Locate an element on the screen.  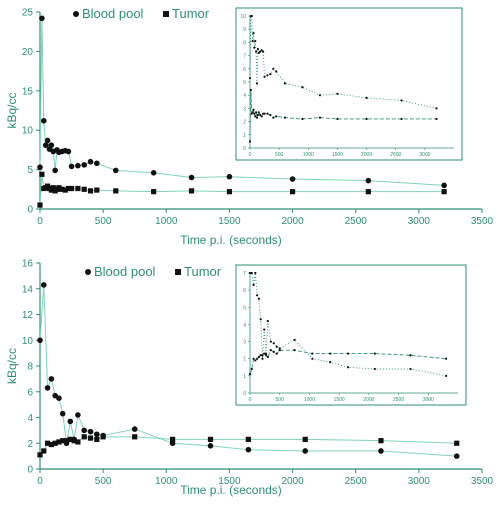
chart2-y-tick-label: 2 is located at coordinates (30, 444).